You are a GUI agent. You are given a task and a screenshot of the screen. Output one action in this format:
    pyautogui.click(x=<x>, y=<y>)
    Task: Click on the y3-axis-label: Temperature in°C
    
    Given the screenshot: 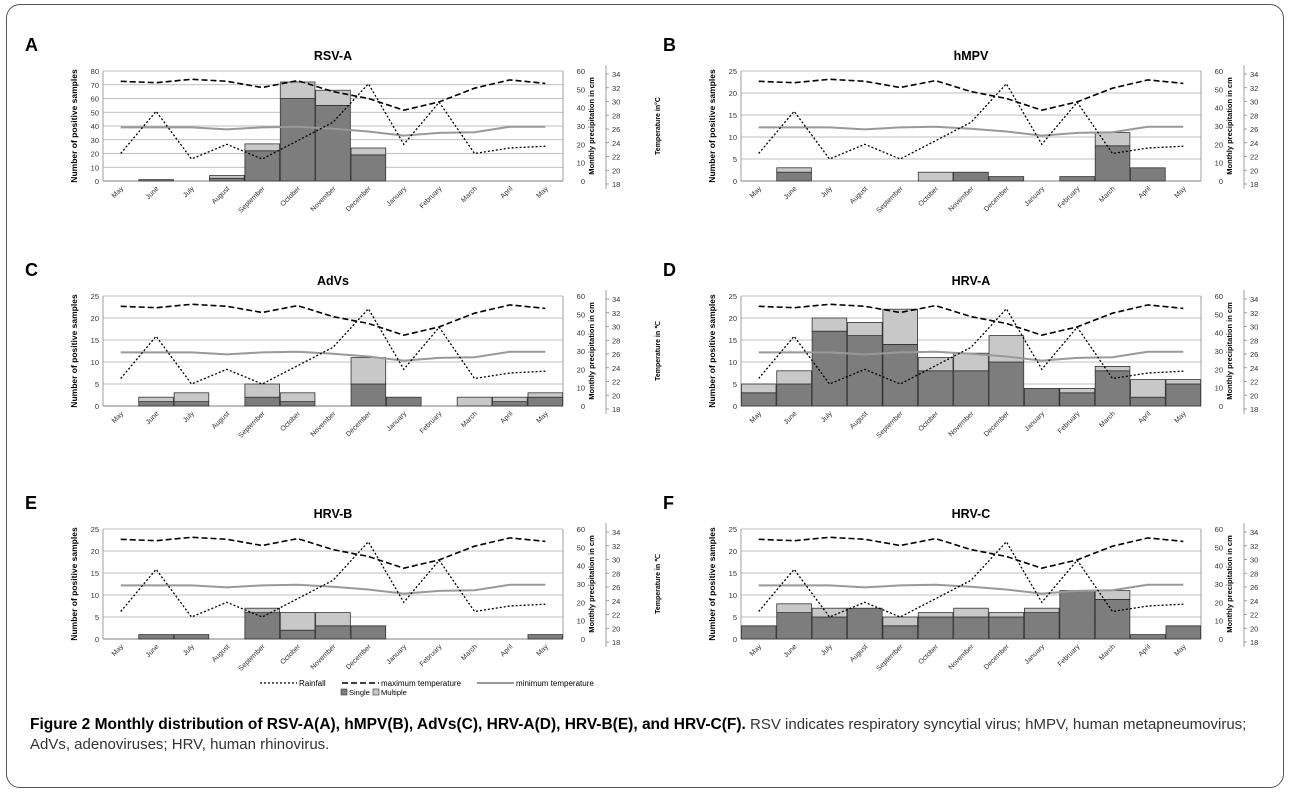 What is the action you would take?
    pyautogui.click(x=658, y=126)
    